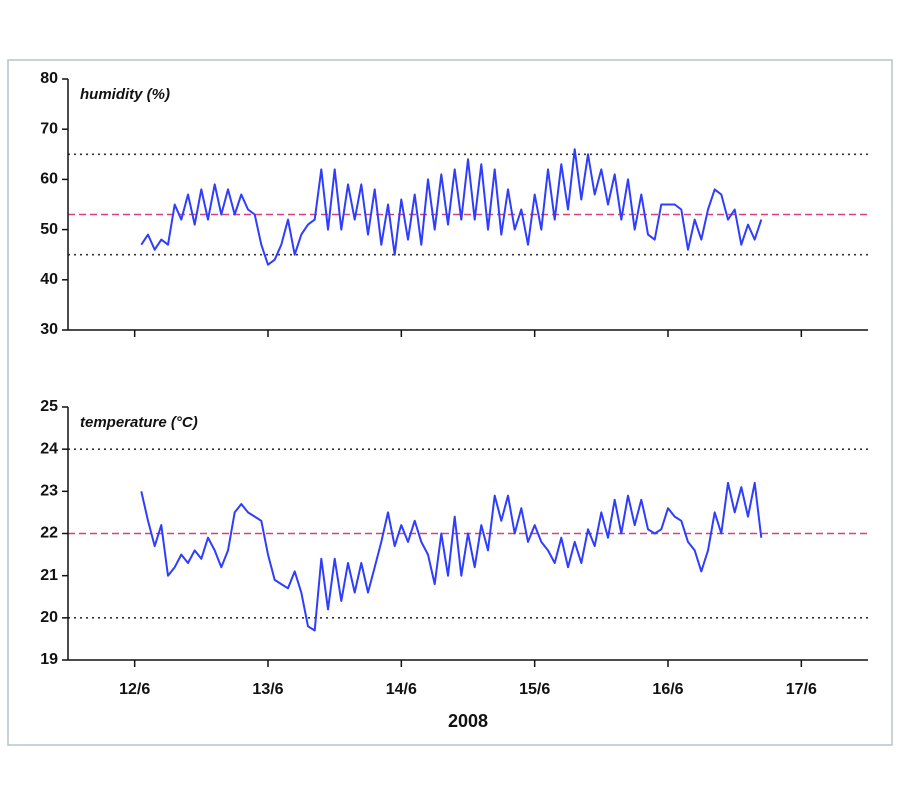 The width and height of the screenshot is (900, 800). Describe the element at coordinates (49, 329) in the screenshot. I see `y-tick-label: 30` at that location.